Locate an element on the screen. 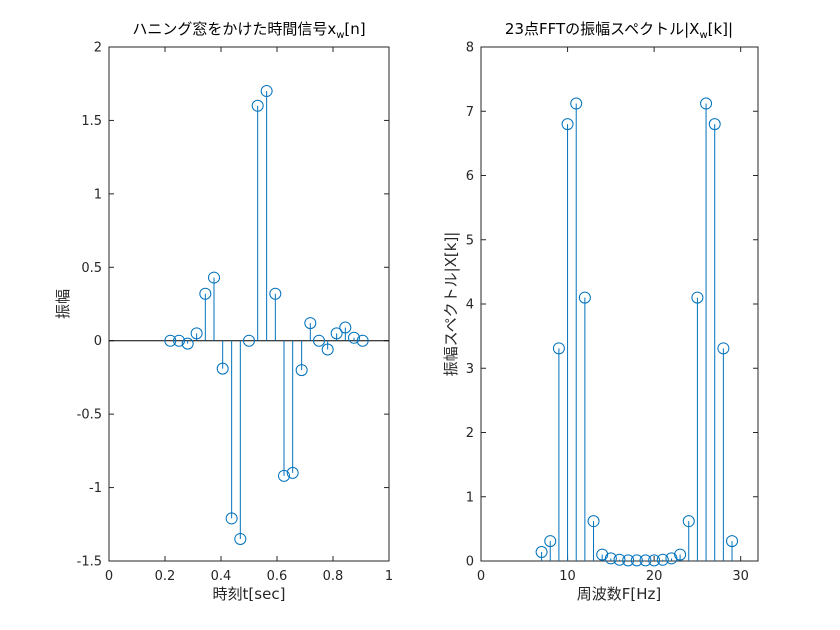 Image resolution: width=840 pixels, height=630 pixels. time-ytick-label: 0 is located at coordinates (98, 341).